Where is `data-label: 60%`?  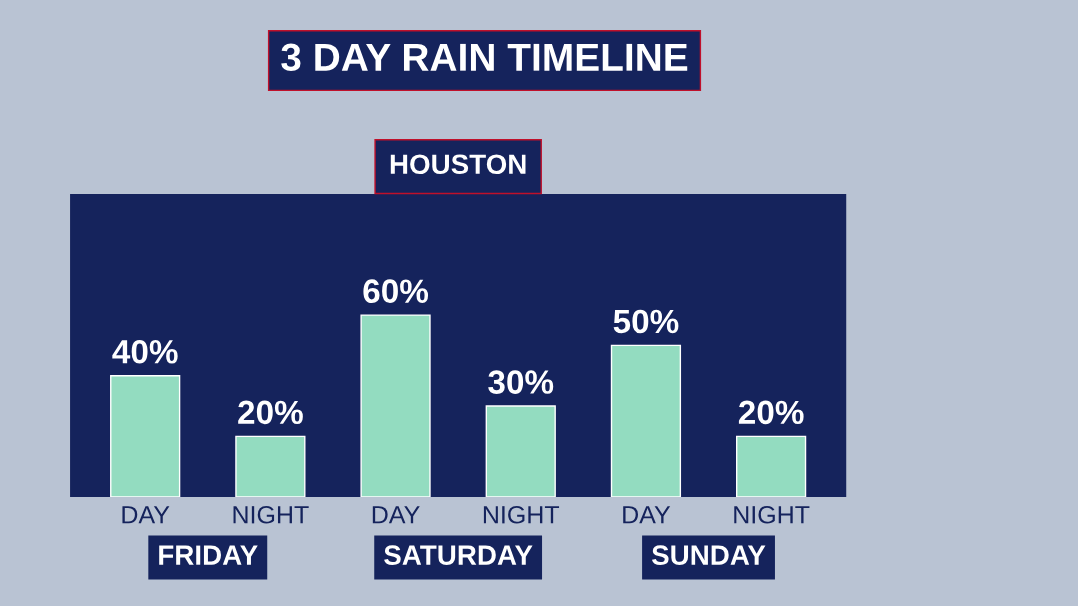
data-label: 60% is located at coordinates (396, 291).